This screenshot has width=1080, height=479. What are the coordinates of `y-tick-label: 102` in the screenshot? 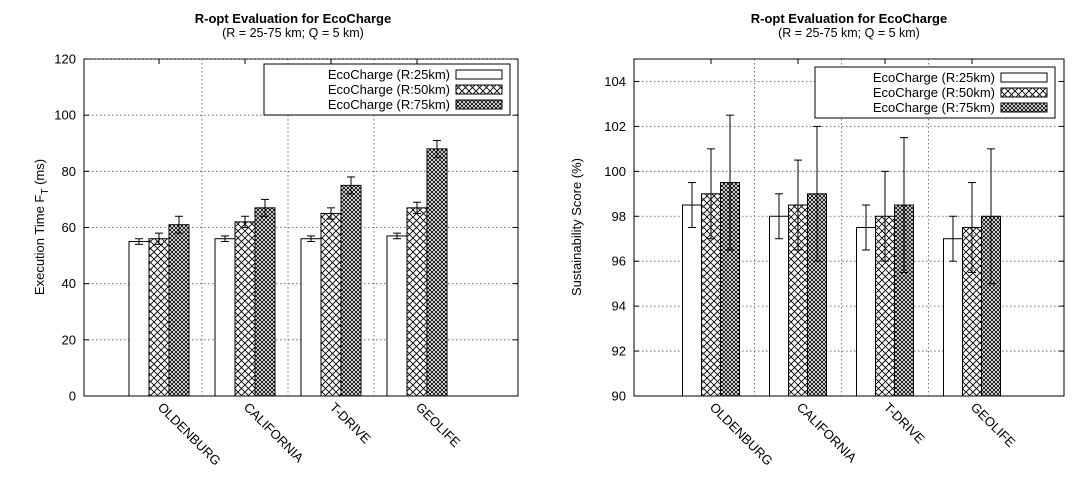 It's located at (615, 126).